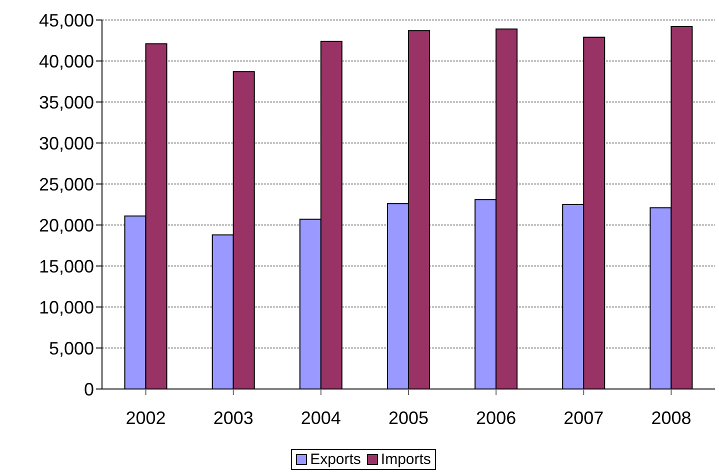 This screenshot has width=719, height=472. What do you see at coordinates (335, 459) in the screenshot?
I see `legend-label: Exports` at bounding box center [335, 459].